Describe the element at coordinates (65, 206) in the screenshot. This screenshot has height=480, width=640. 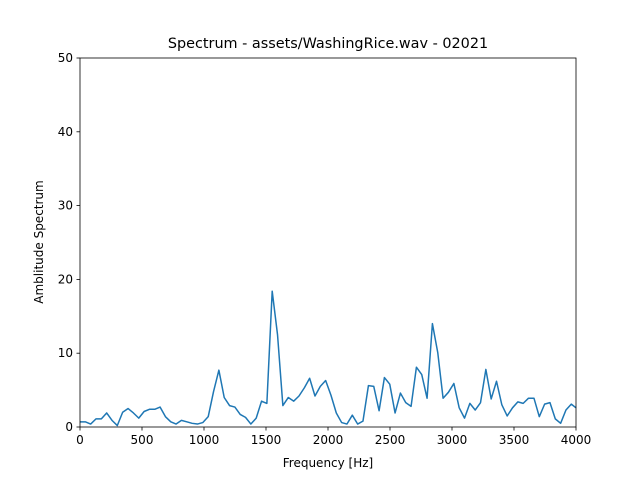
I see `y-tick-label: 30` at that location.